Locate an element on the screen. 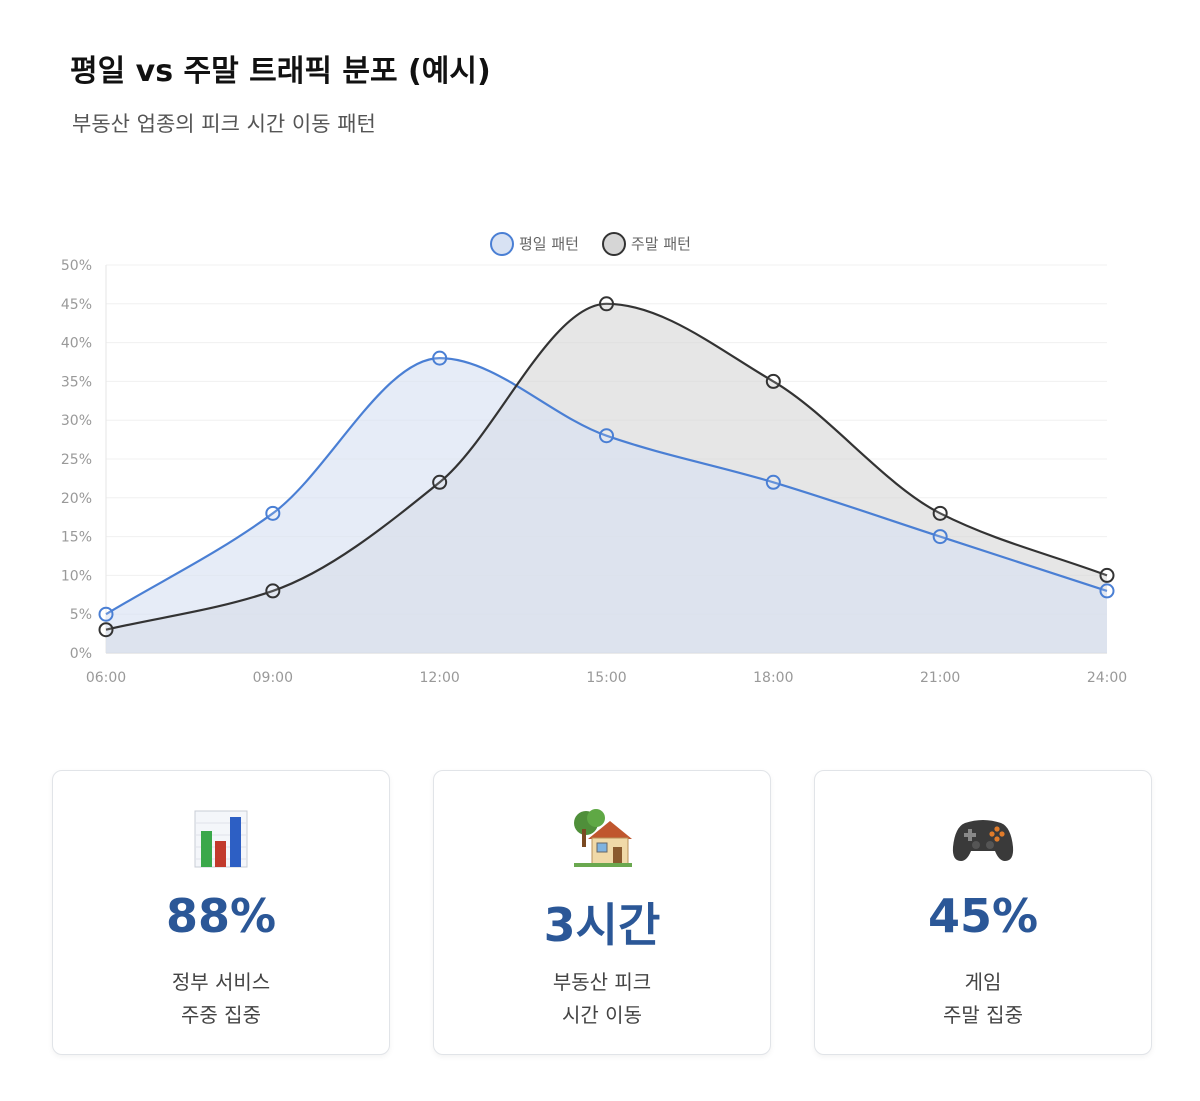  card-label-line2: 주중 집중 is located at coordinates (221, 1015).